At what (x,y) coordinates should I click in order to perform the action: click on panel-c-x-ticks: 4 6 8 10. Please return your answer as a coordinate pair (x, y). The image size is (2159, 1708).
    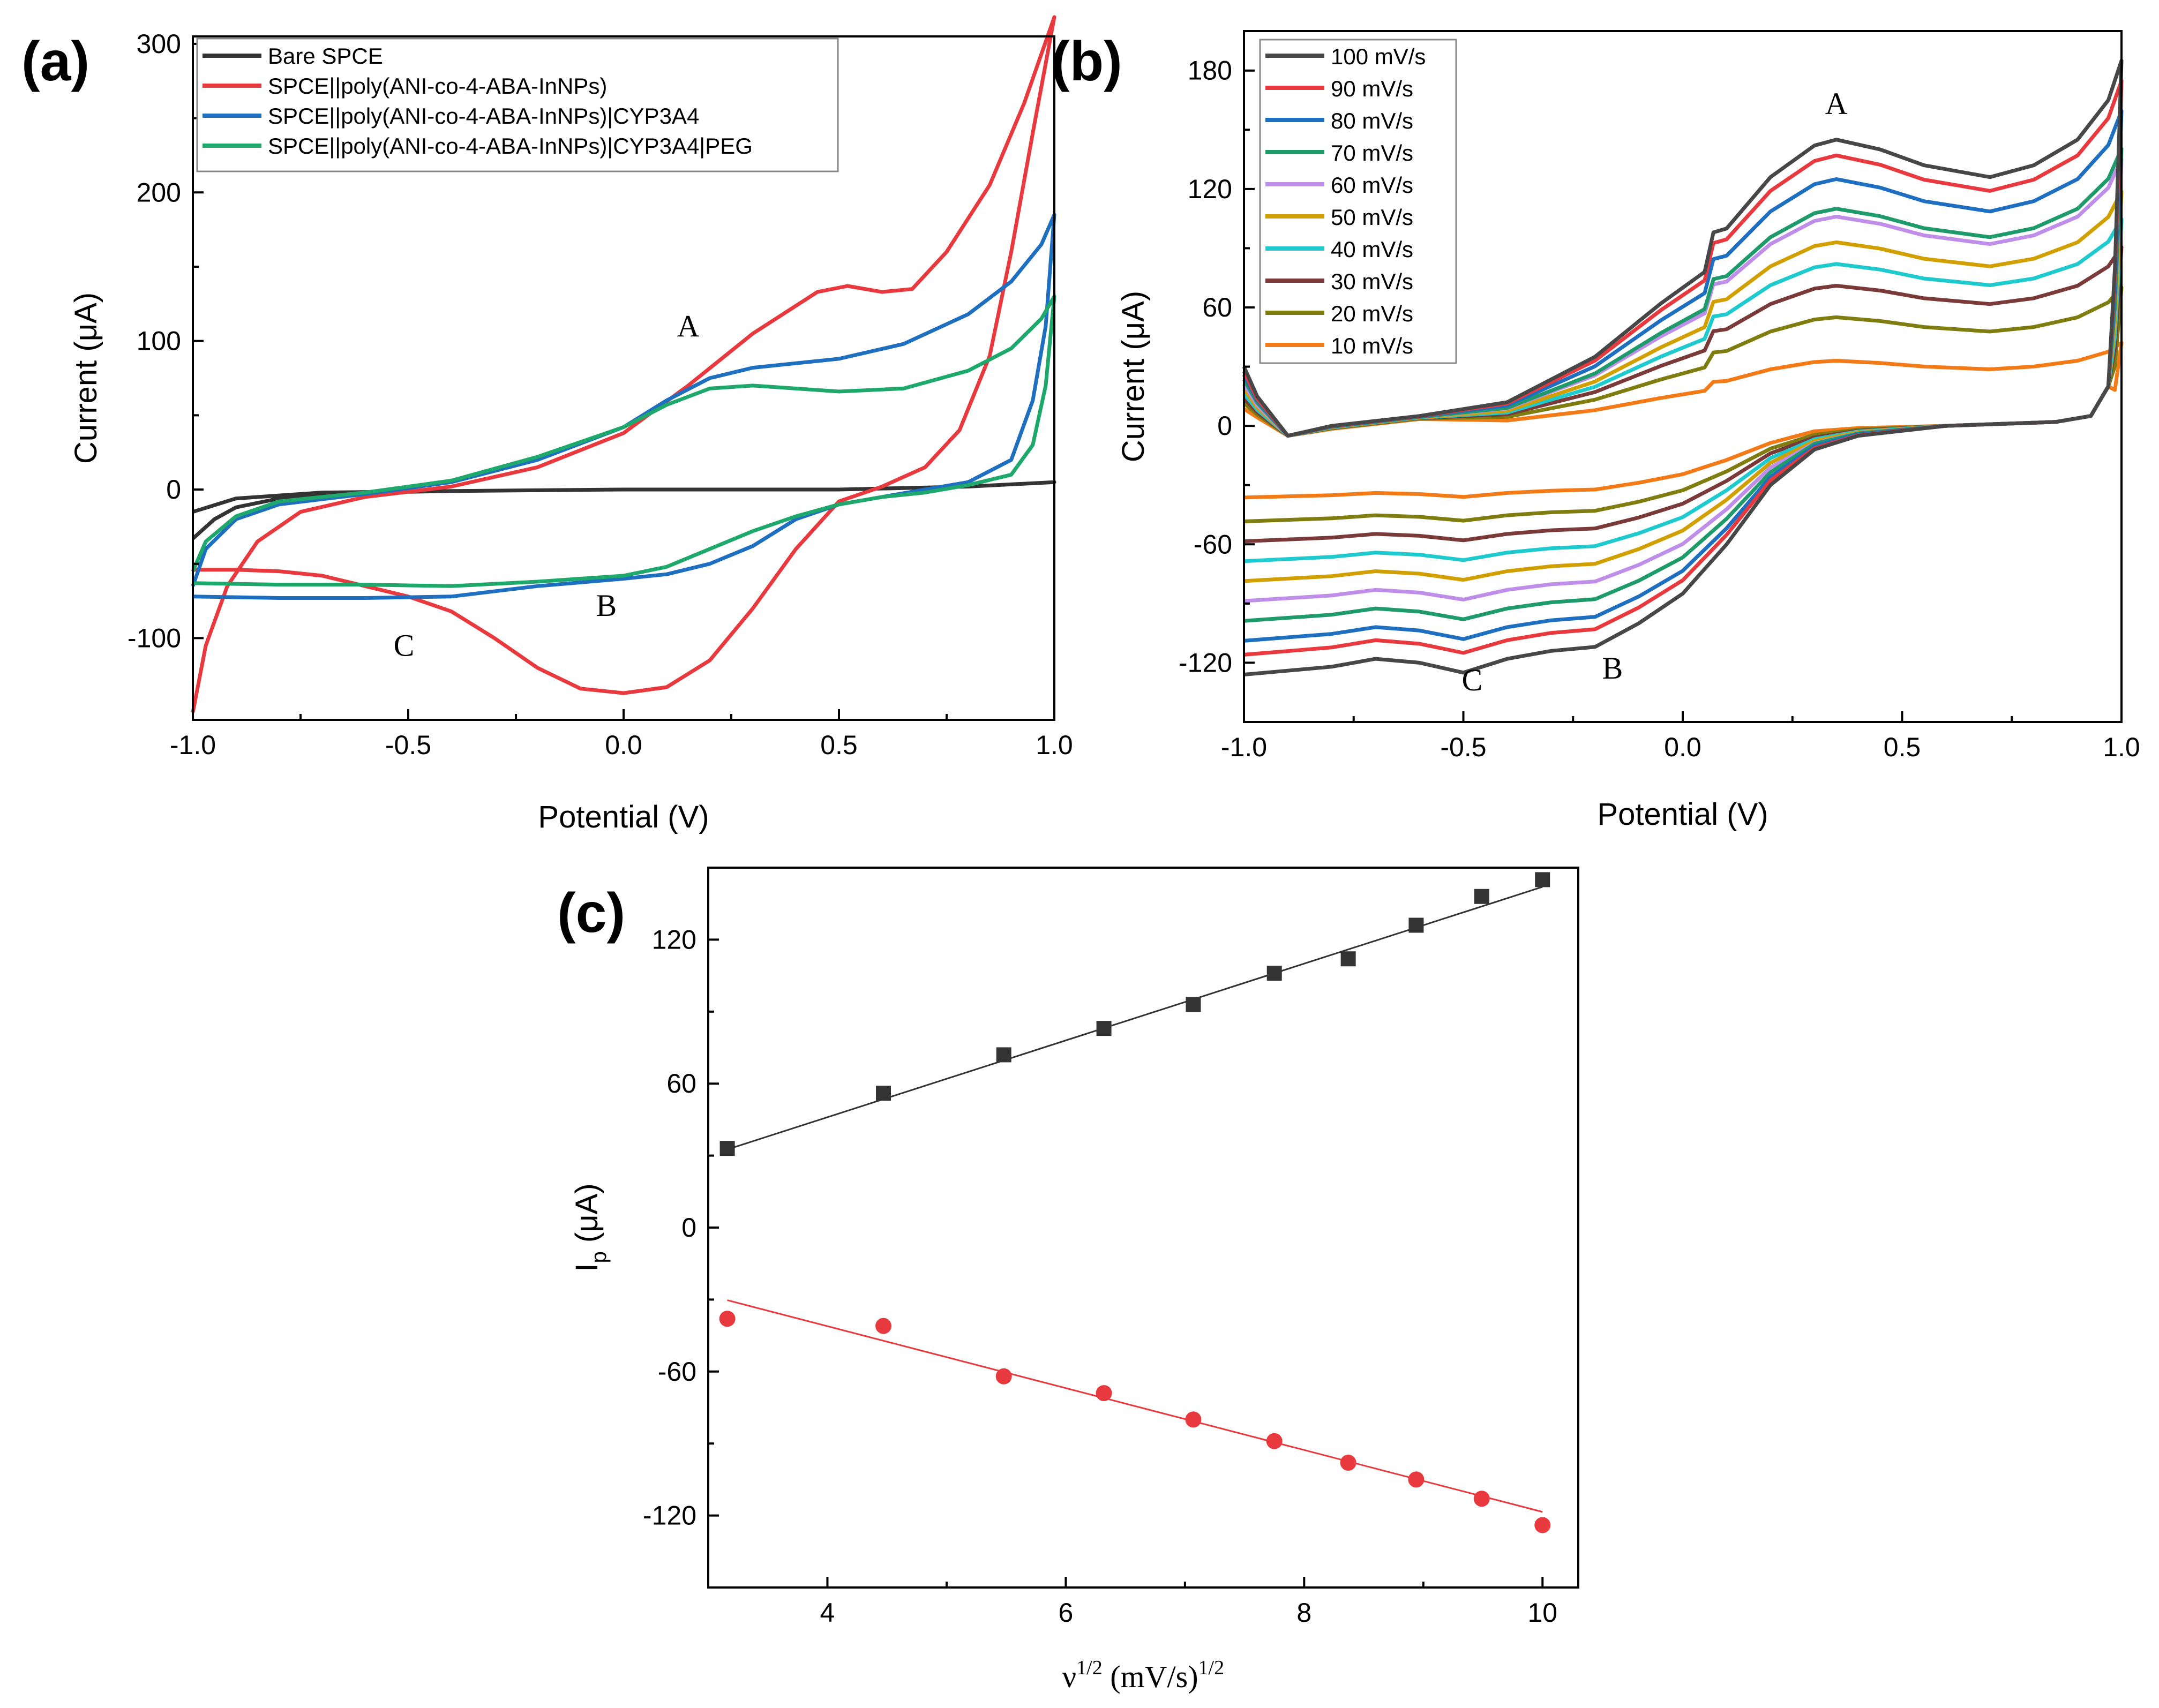
    Looking at the image, I should click on (1188, 1602).